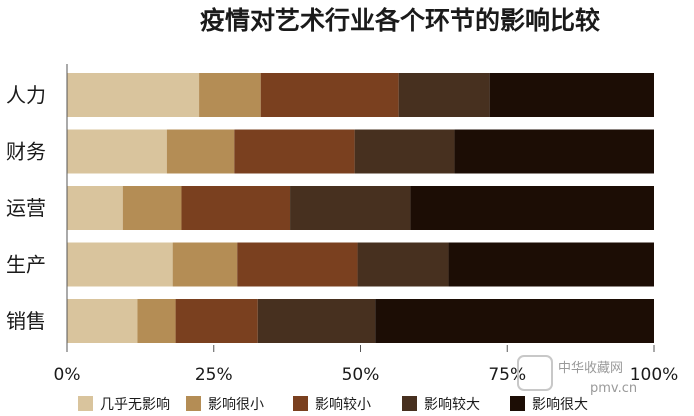 The image size is (694, 416). I want to click on category-label: 运营, so click(26, 208).